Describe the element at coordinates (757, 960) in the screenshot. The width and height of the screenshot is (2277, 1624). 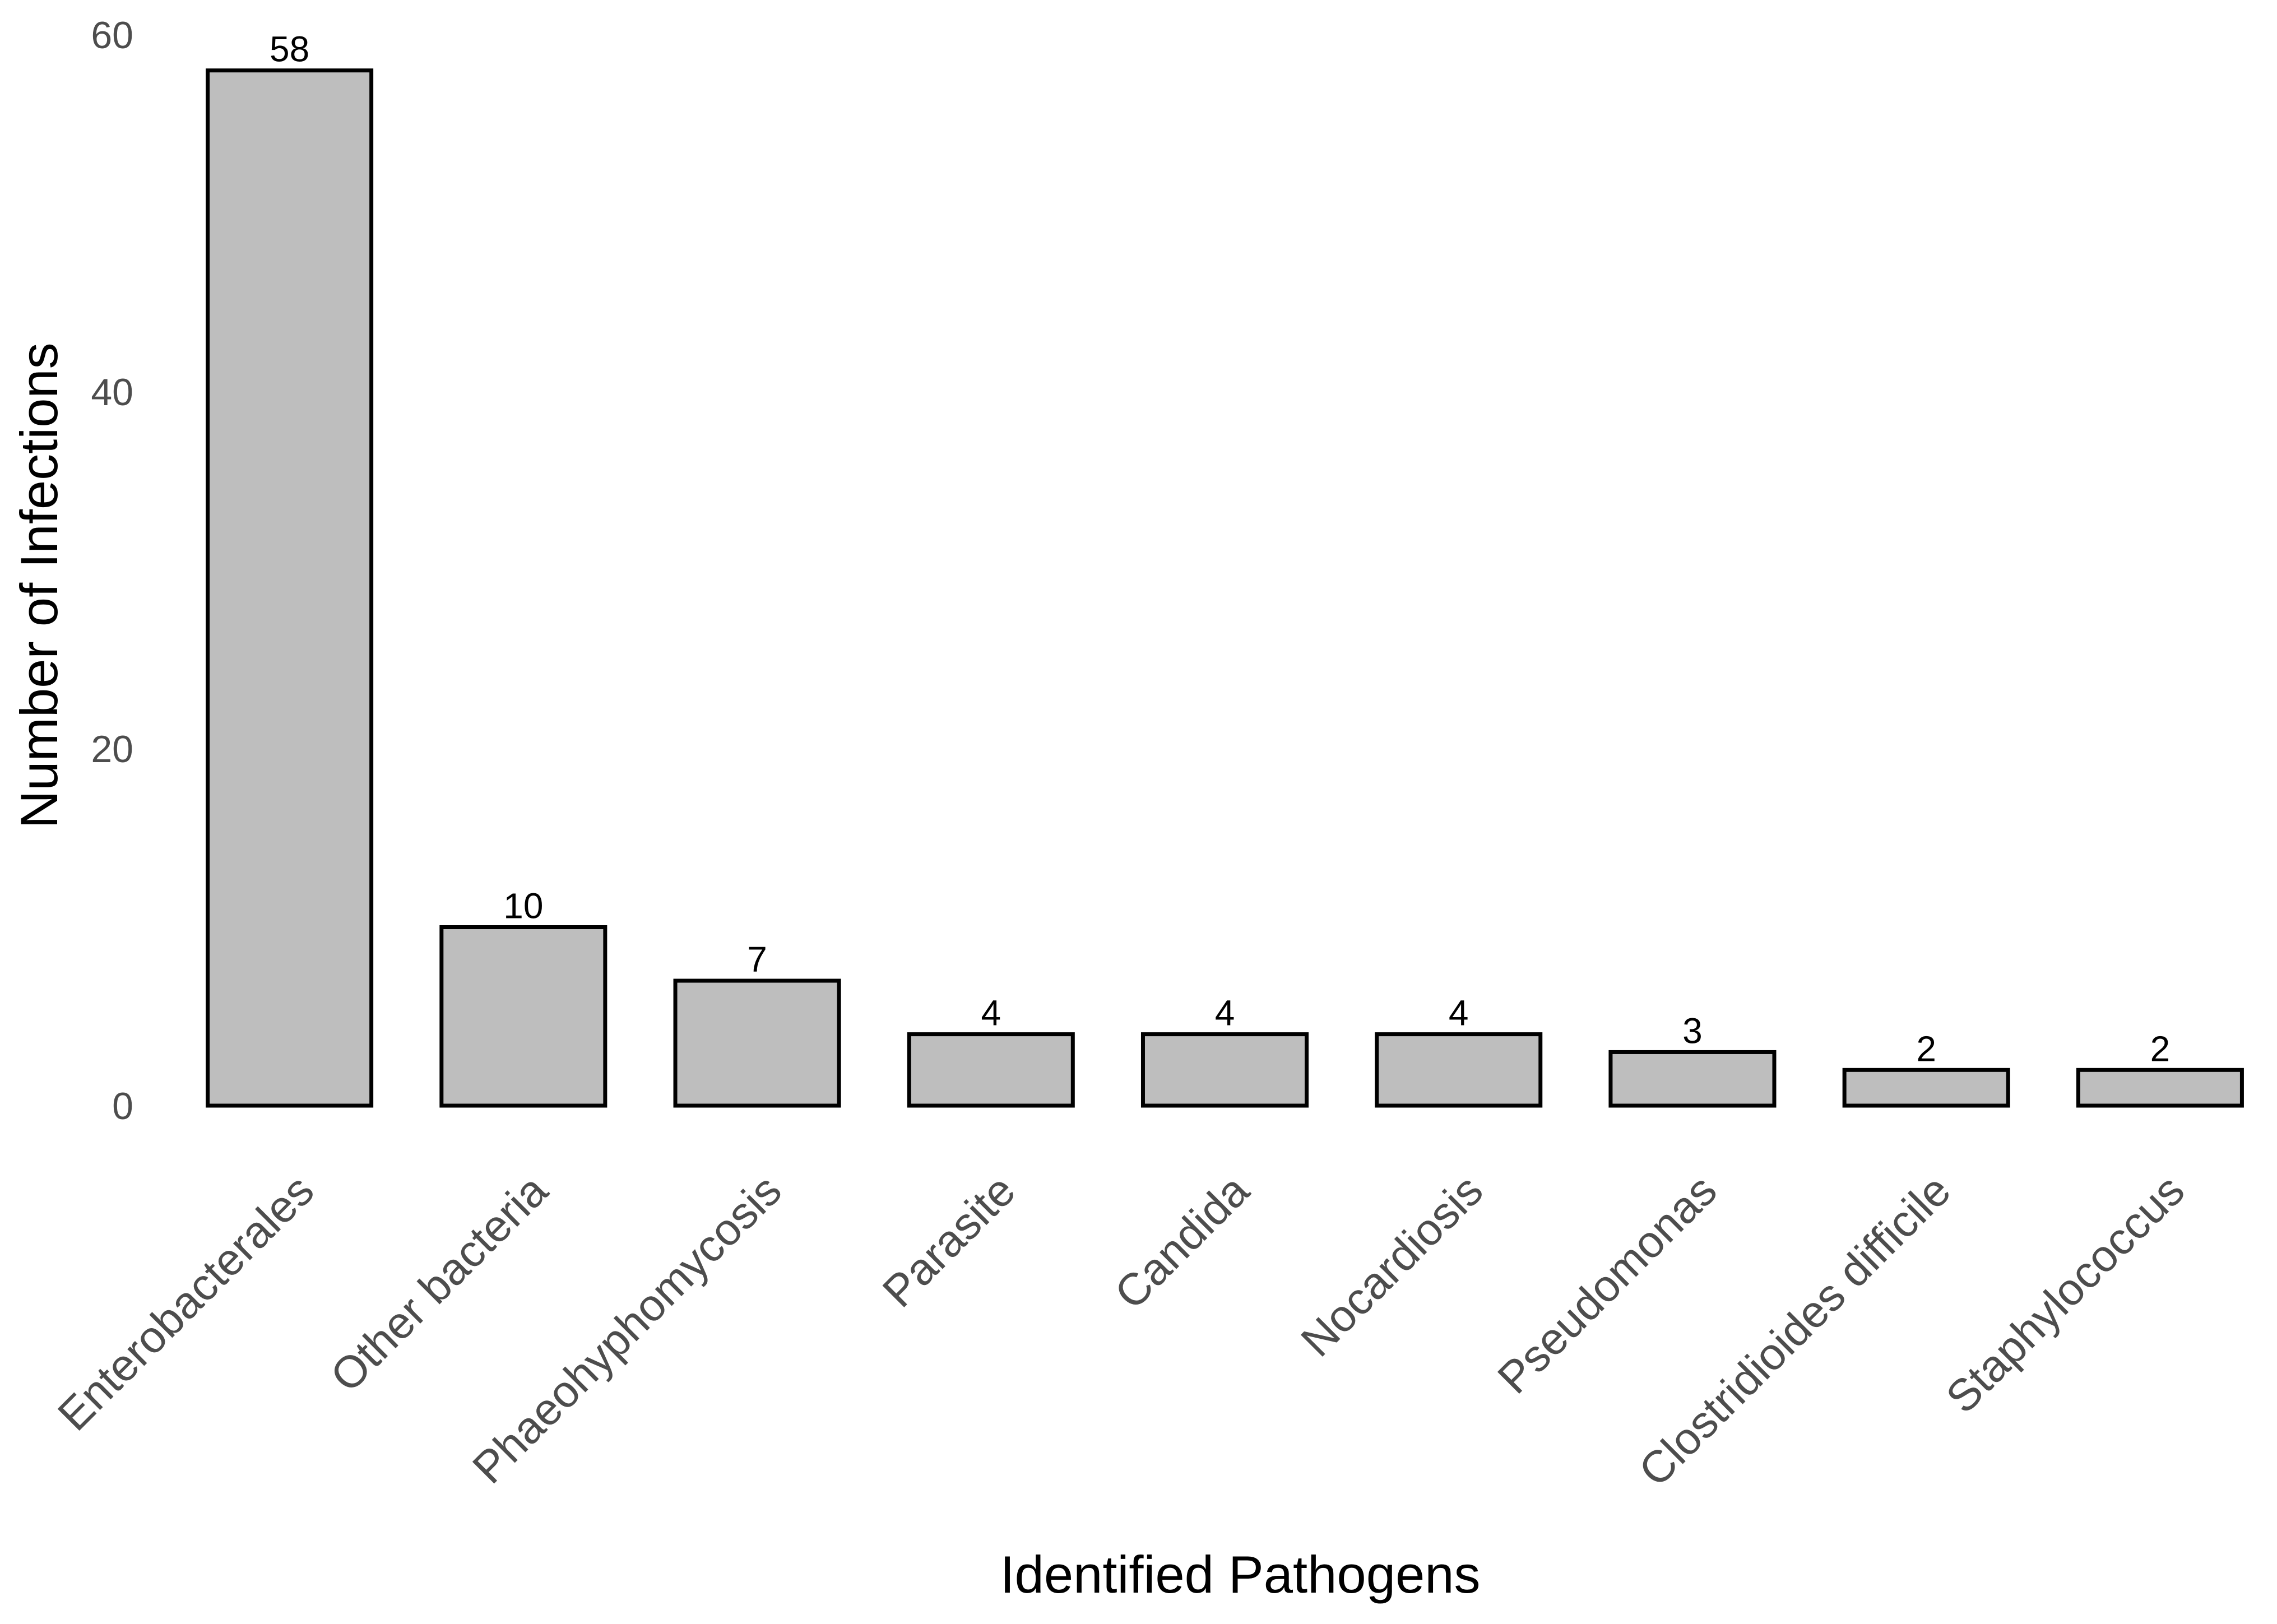
I see `bar-value-label: 7` at that location.